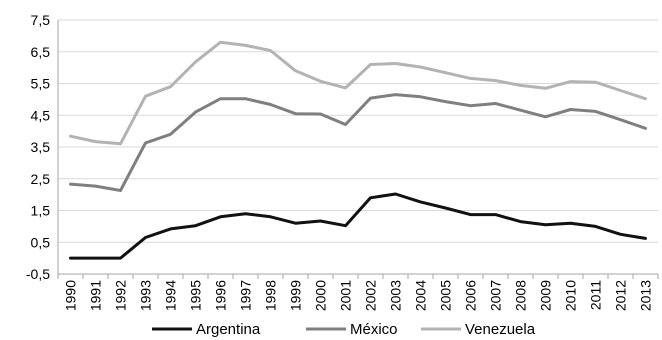  What do you see at coordinates (196, 295) in the screenshot?
I see `x-tick-label: 1995` at bounding box center [196, 295].